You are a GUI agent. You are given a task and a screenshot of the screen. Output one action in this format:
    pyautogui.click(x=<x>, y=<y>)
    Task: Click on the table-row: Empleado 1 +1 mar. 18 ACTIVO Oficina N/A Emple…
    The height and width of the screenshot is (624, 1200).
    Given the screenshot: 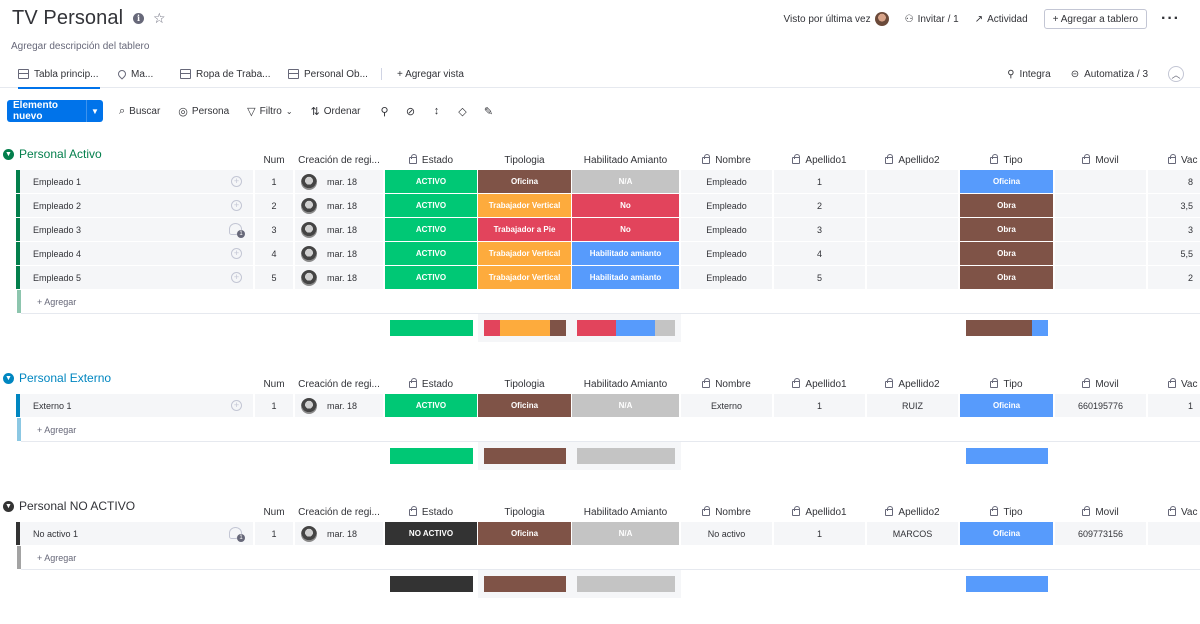 What is the action you would take?
    pyautogui.click(x=600, y=182)
    